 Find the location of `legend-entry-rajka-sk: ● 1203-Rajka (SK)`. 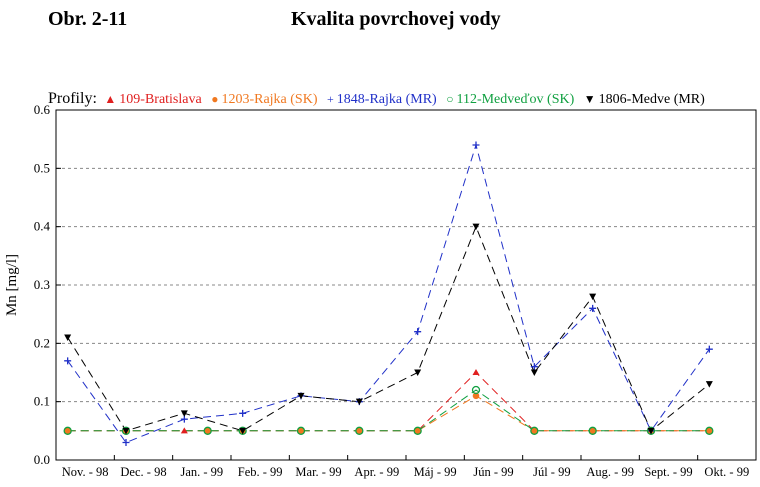

legend-entry-rajka-sk: ● 1203-Rajka (SK) is located at coordinates (266, 99).